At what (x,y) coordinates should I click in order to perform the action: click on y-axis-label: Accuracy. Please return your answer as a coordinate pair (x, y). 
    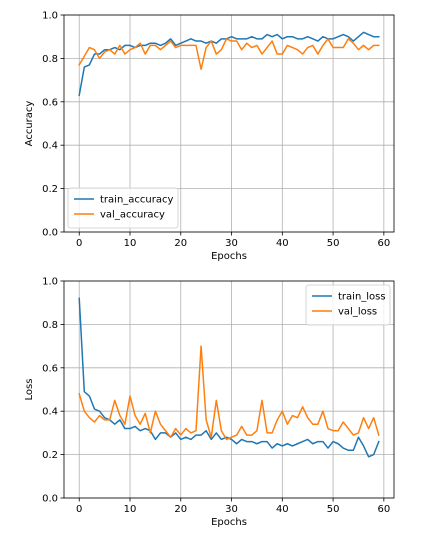
    Looking at the image, I should click on (29, 124).